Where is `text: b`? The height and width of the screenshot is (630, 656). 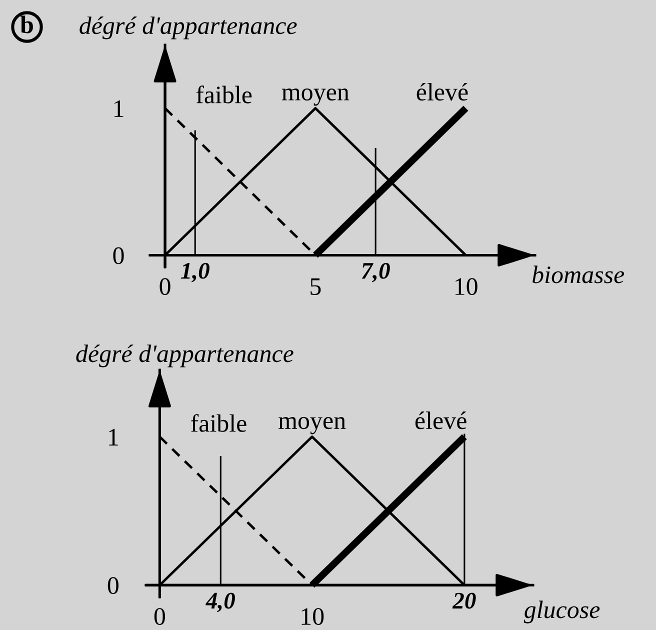
text: b is located at coordinates (26, 25).